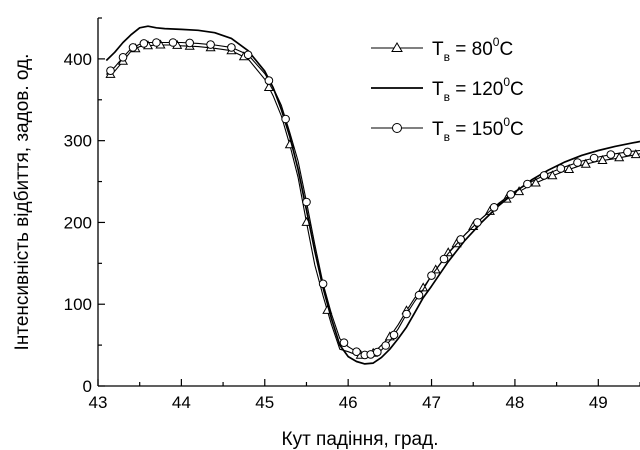  What do you see at coordinates (472, 49) in the screenshot?
I see `legend-label: Tв = 800C` at bounding box center [472, 49].